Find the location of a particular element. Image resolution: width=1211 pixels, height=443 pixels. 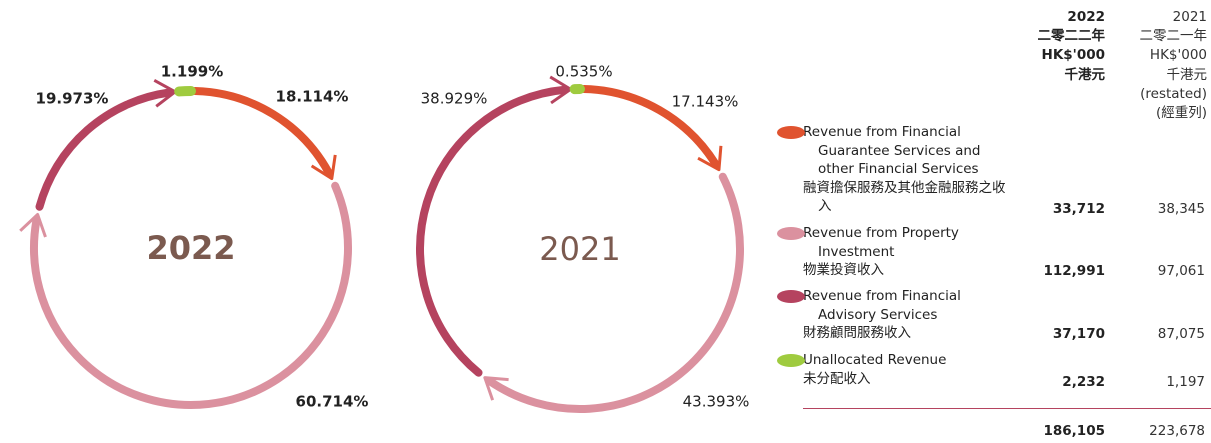

data-label: 19.973% is located at coordinates (72, 99).